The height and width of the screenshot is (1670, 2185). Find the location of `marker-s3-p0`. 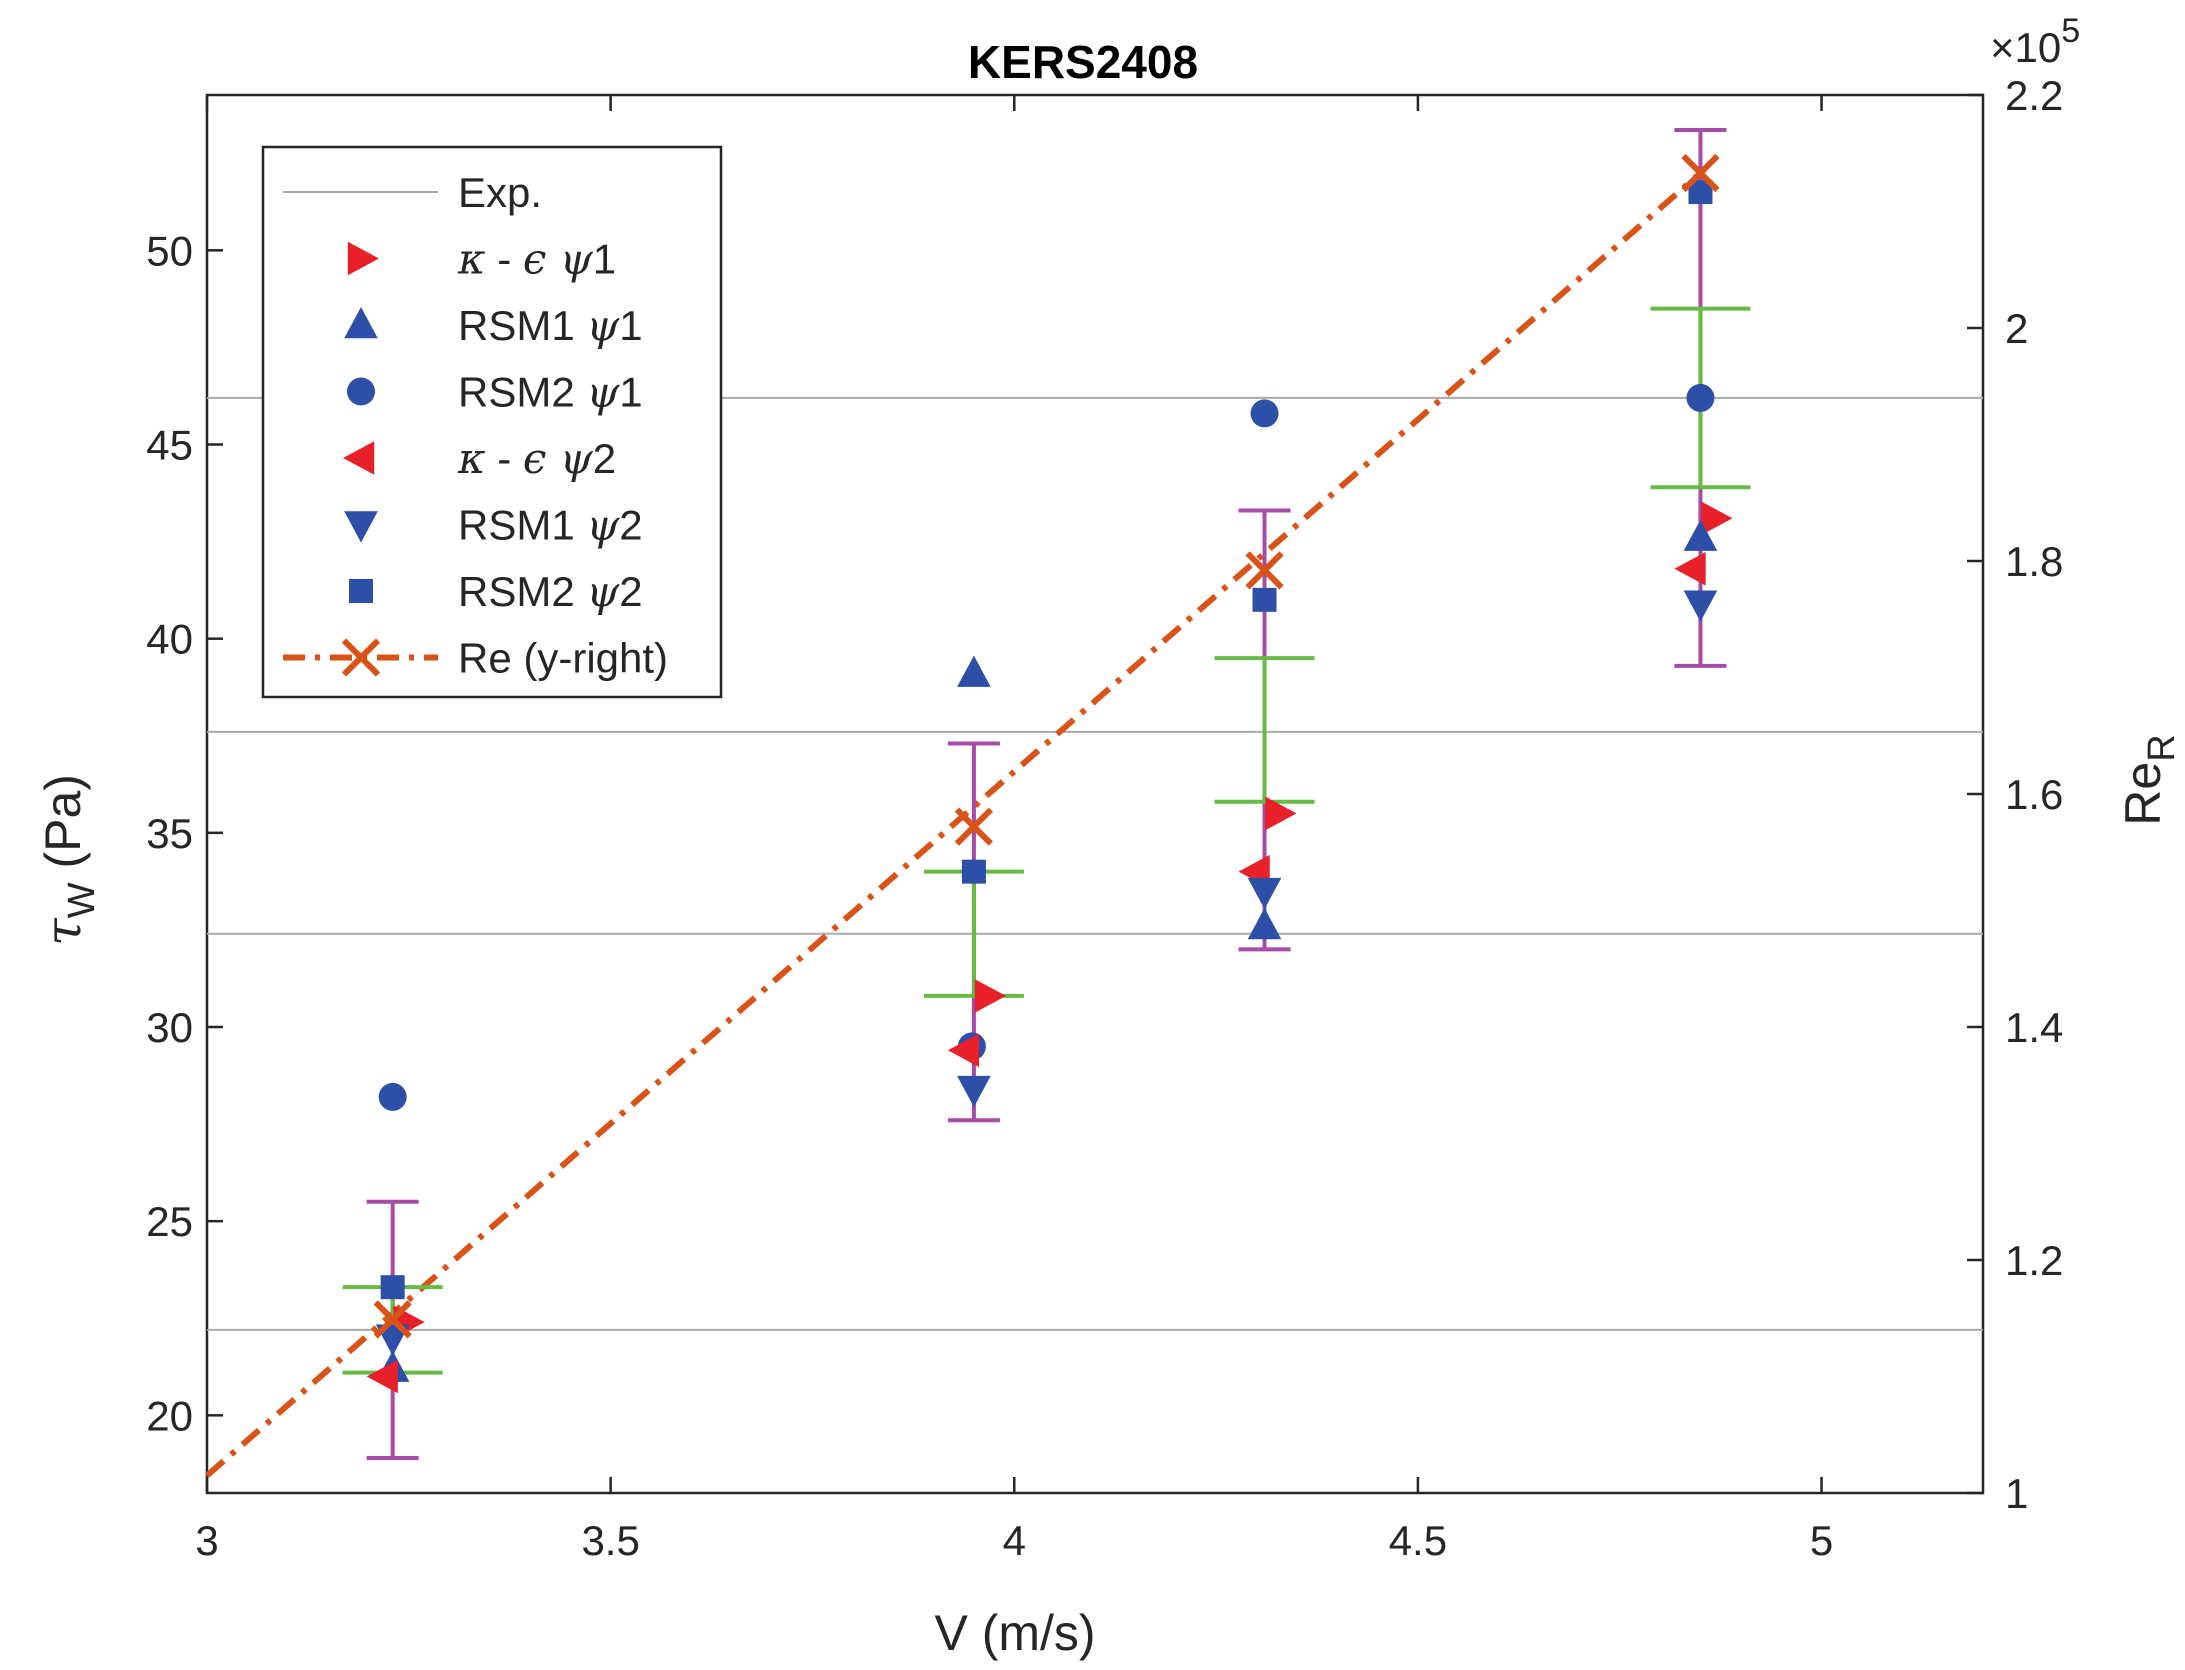

marker-s3-p0 is located at coordinates (382, 1376).